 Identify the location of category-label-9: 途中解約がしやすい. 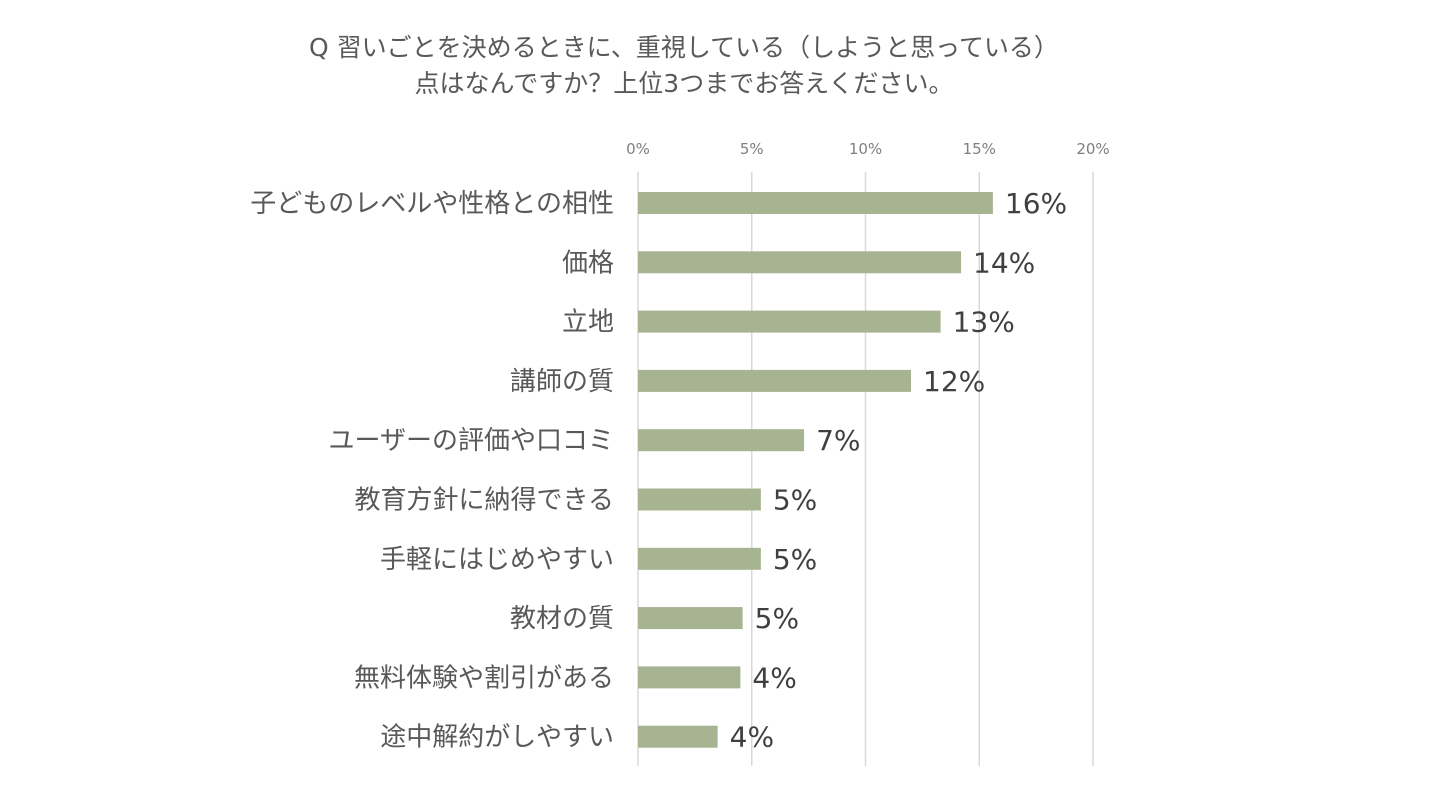
(497, 738).